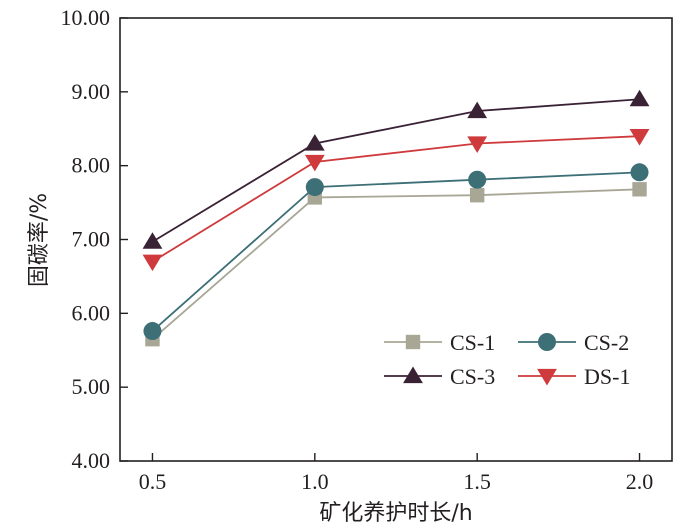  Describe the element at coordinates (640, 481) in the screenshot. I see `x-tick-label: 2.0` at that location.